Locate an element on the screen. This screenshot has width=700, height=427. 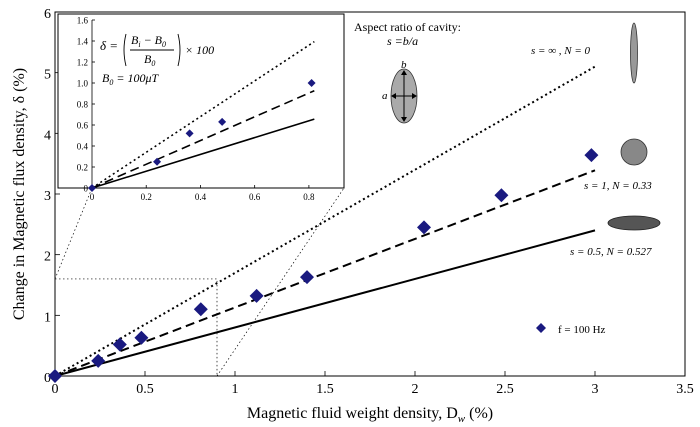
cavity-label-b: b is located at coordinates (404, 65).